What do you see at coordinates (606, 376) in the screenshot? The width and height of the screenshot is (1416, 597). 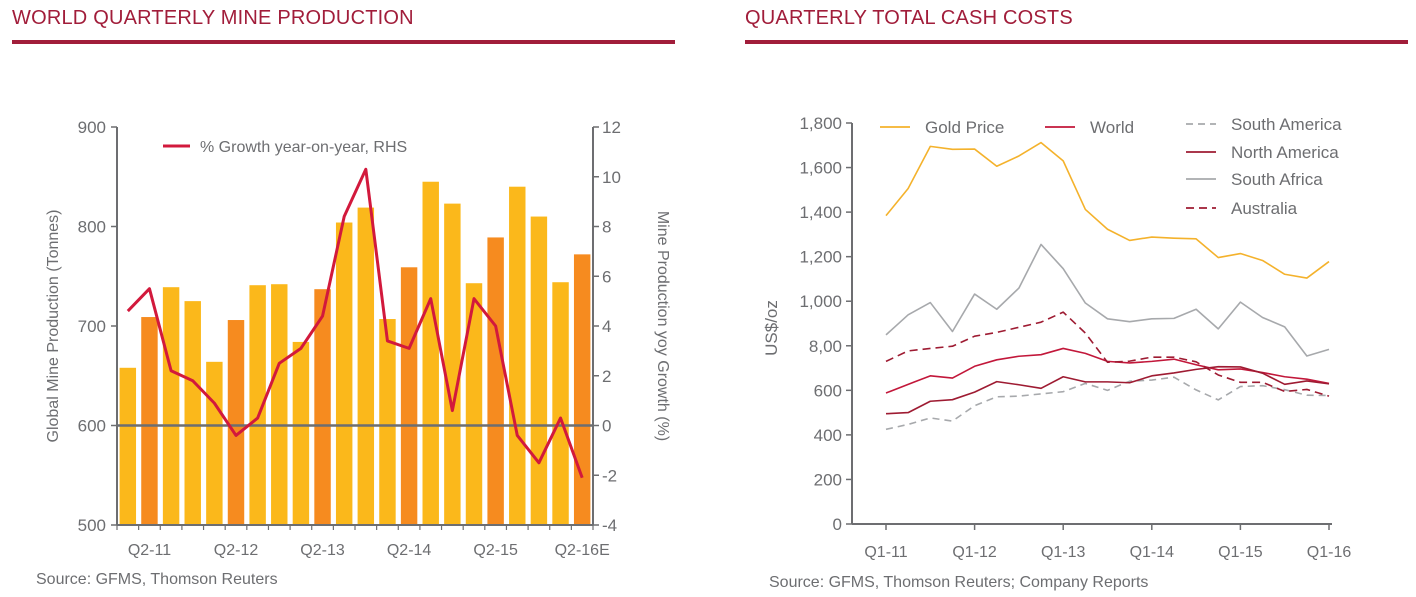 I see `y2-tick-label: 2` at bounding box center [606, 376].